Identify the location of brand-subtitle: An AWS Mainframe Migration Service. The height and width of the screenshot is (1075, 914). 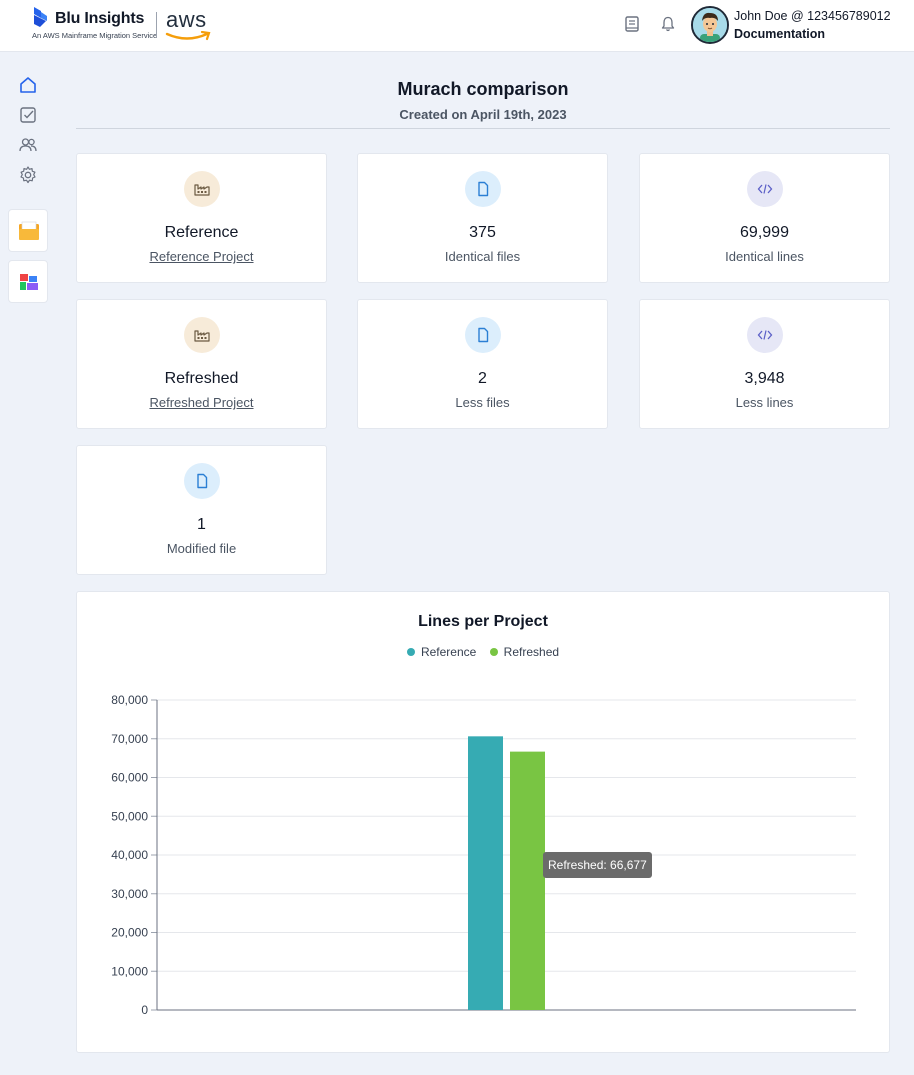
(95, 35).